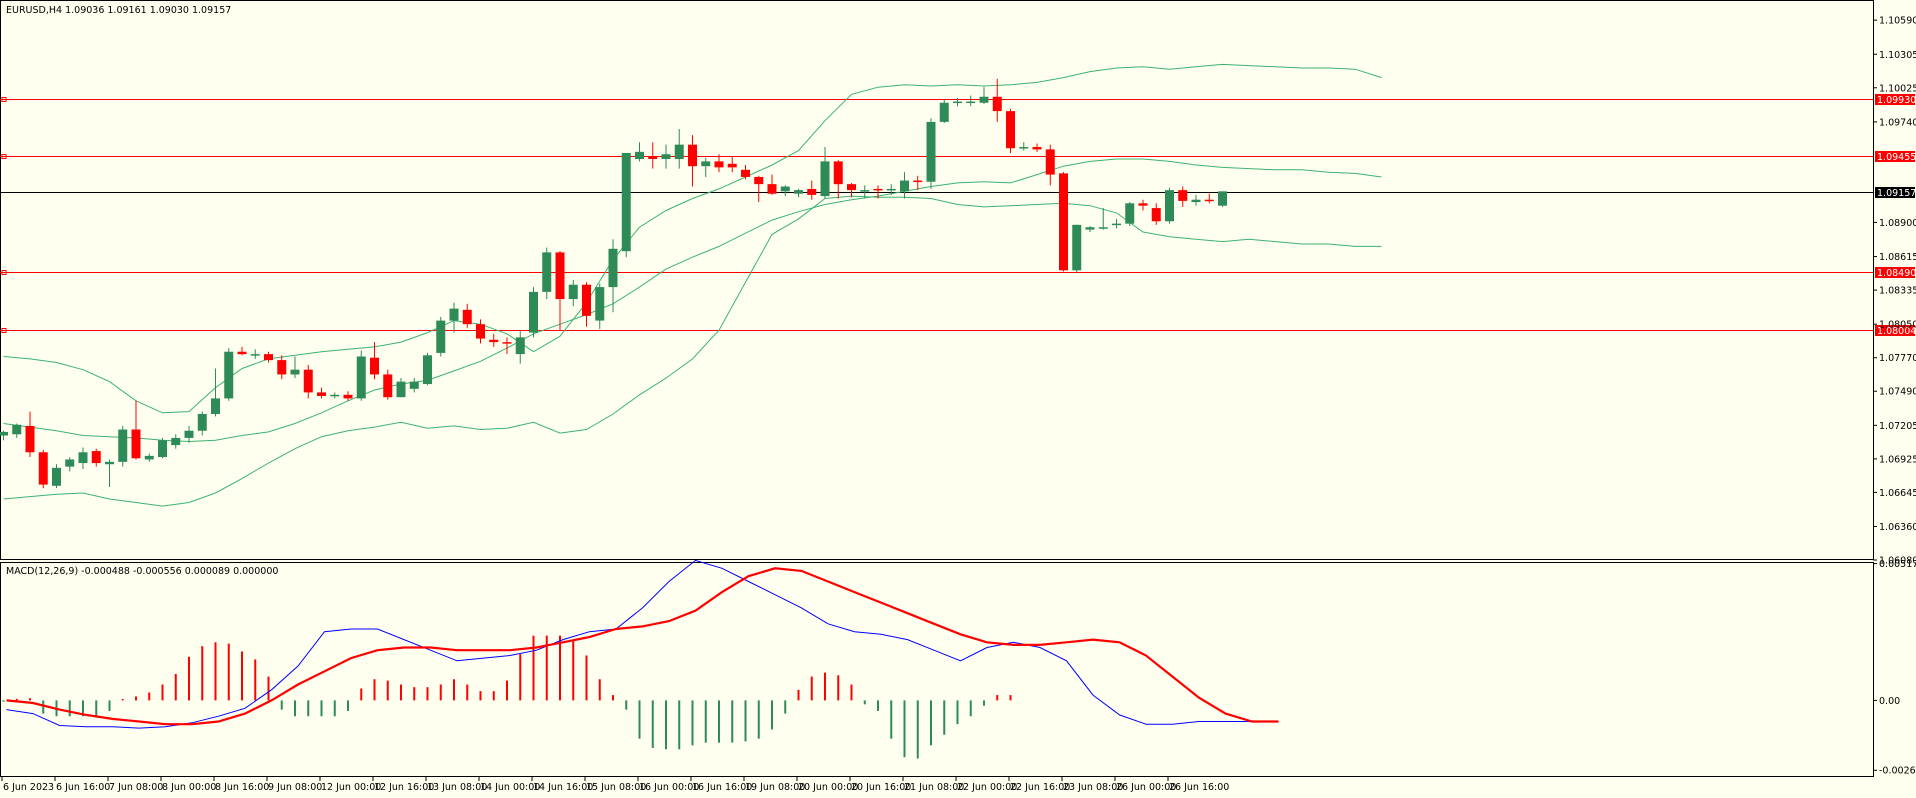 The width and height of the screenshot is (1916, 798). Describe the element at coordinates (1897, 493) in the screenshot. I see `price-tick-label: 1.06645` at that location.